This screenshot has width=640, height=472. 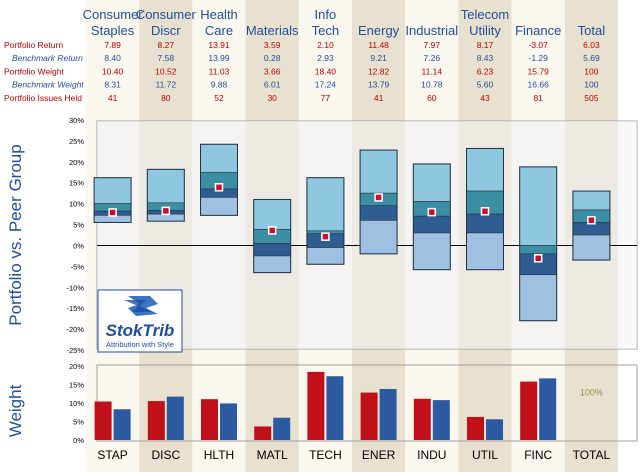 I want to click on table-cell: 17.24, so click(x=326, y=85).